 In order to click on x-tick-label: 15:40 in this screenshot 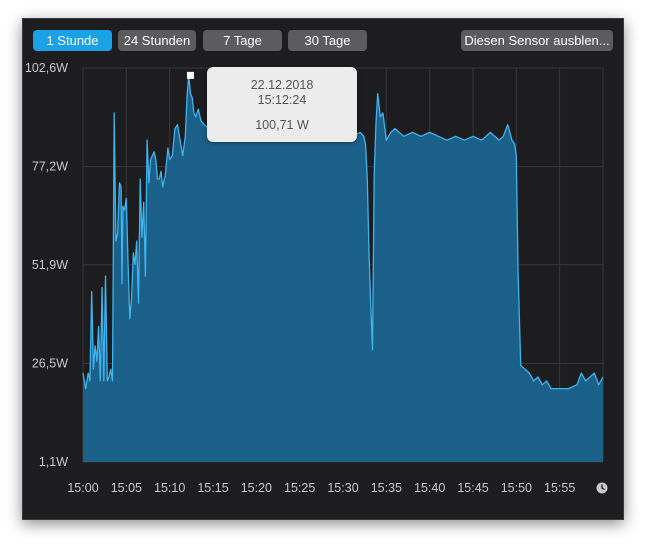, I will do `click(429, 488)`.